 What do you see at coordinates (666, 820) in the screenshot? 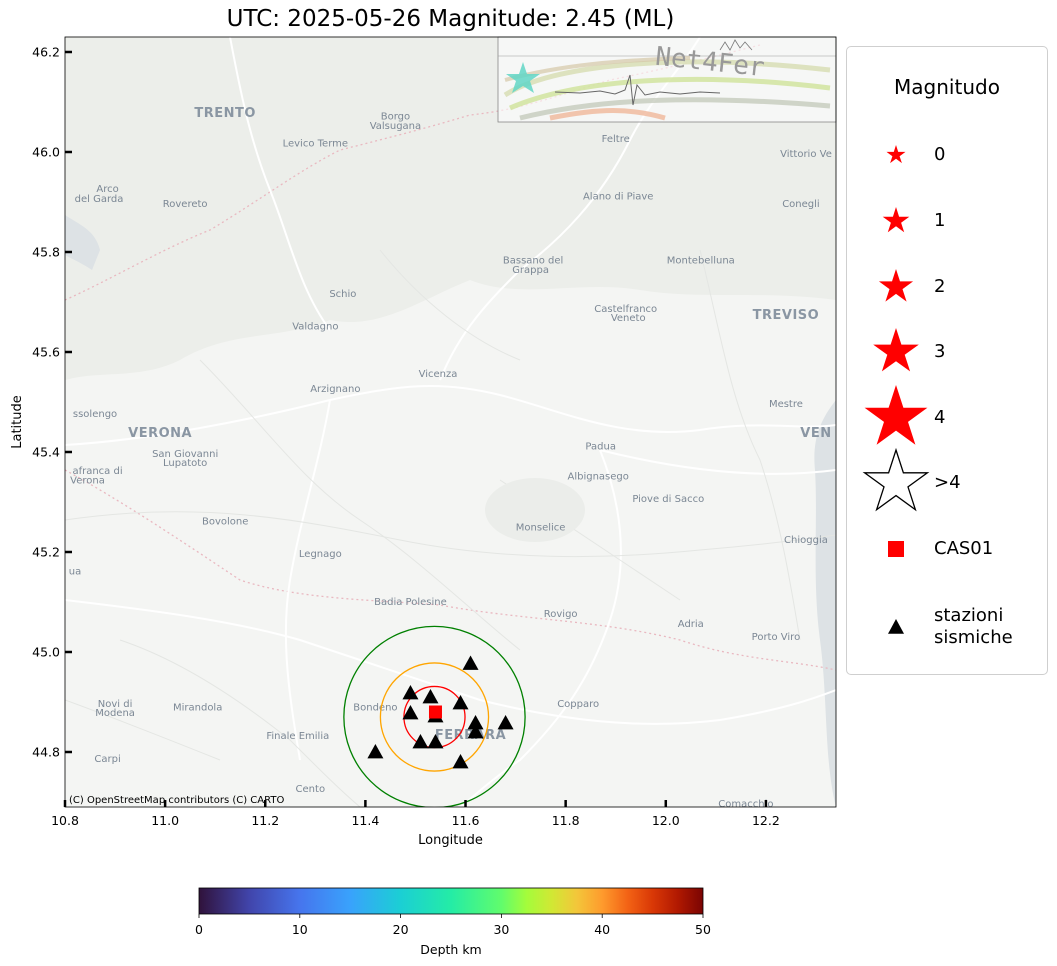
I see `x-tick-label: 12.0` at bounding box center [666, 820].